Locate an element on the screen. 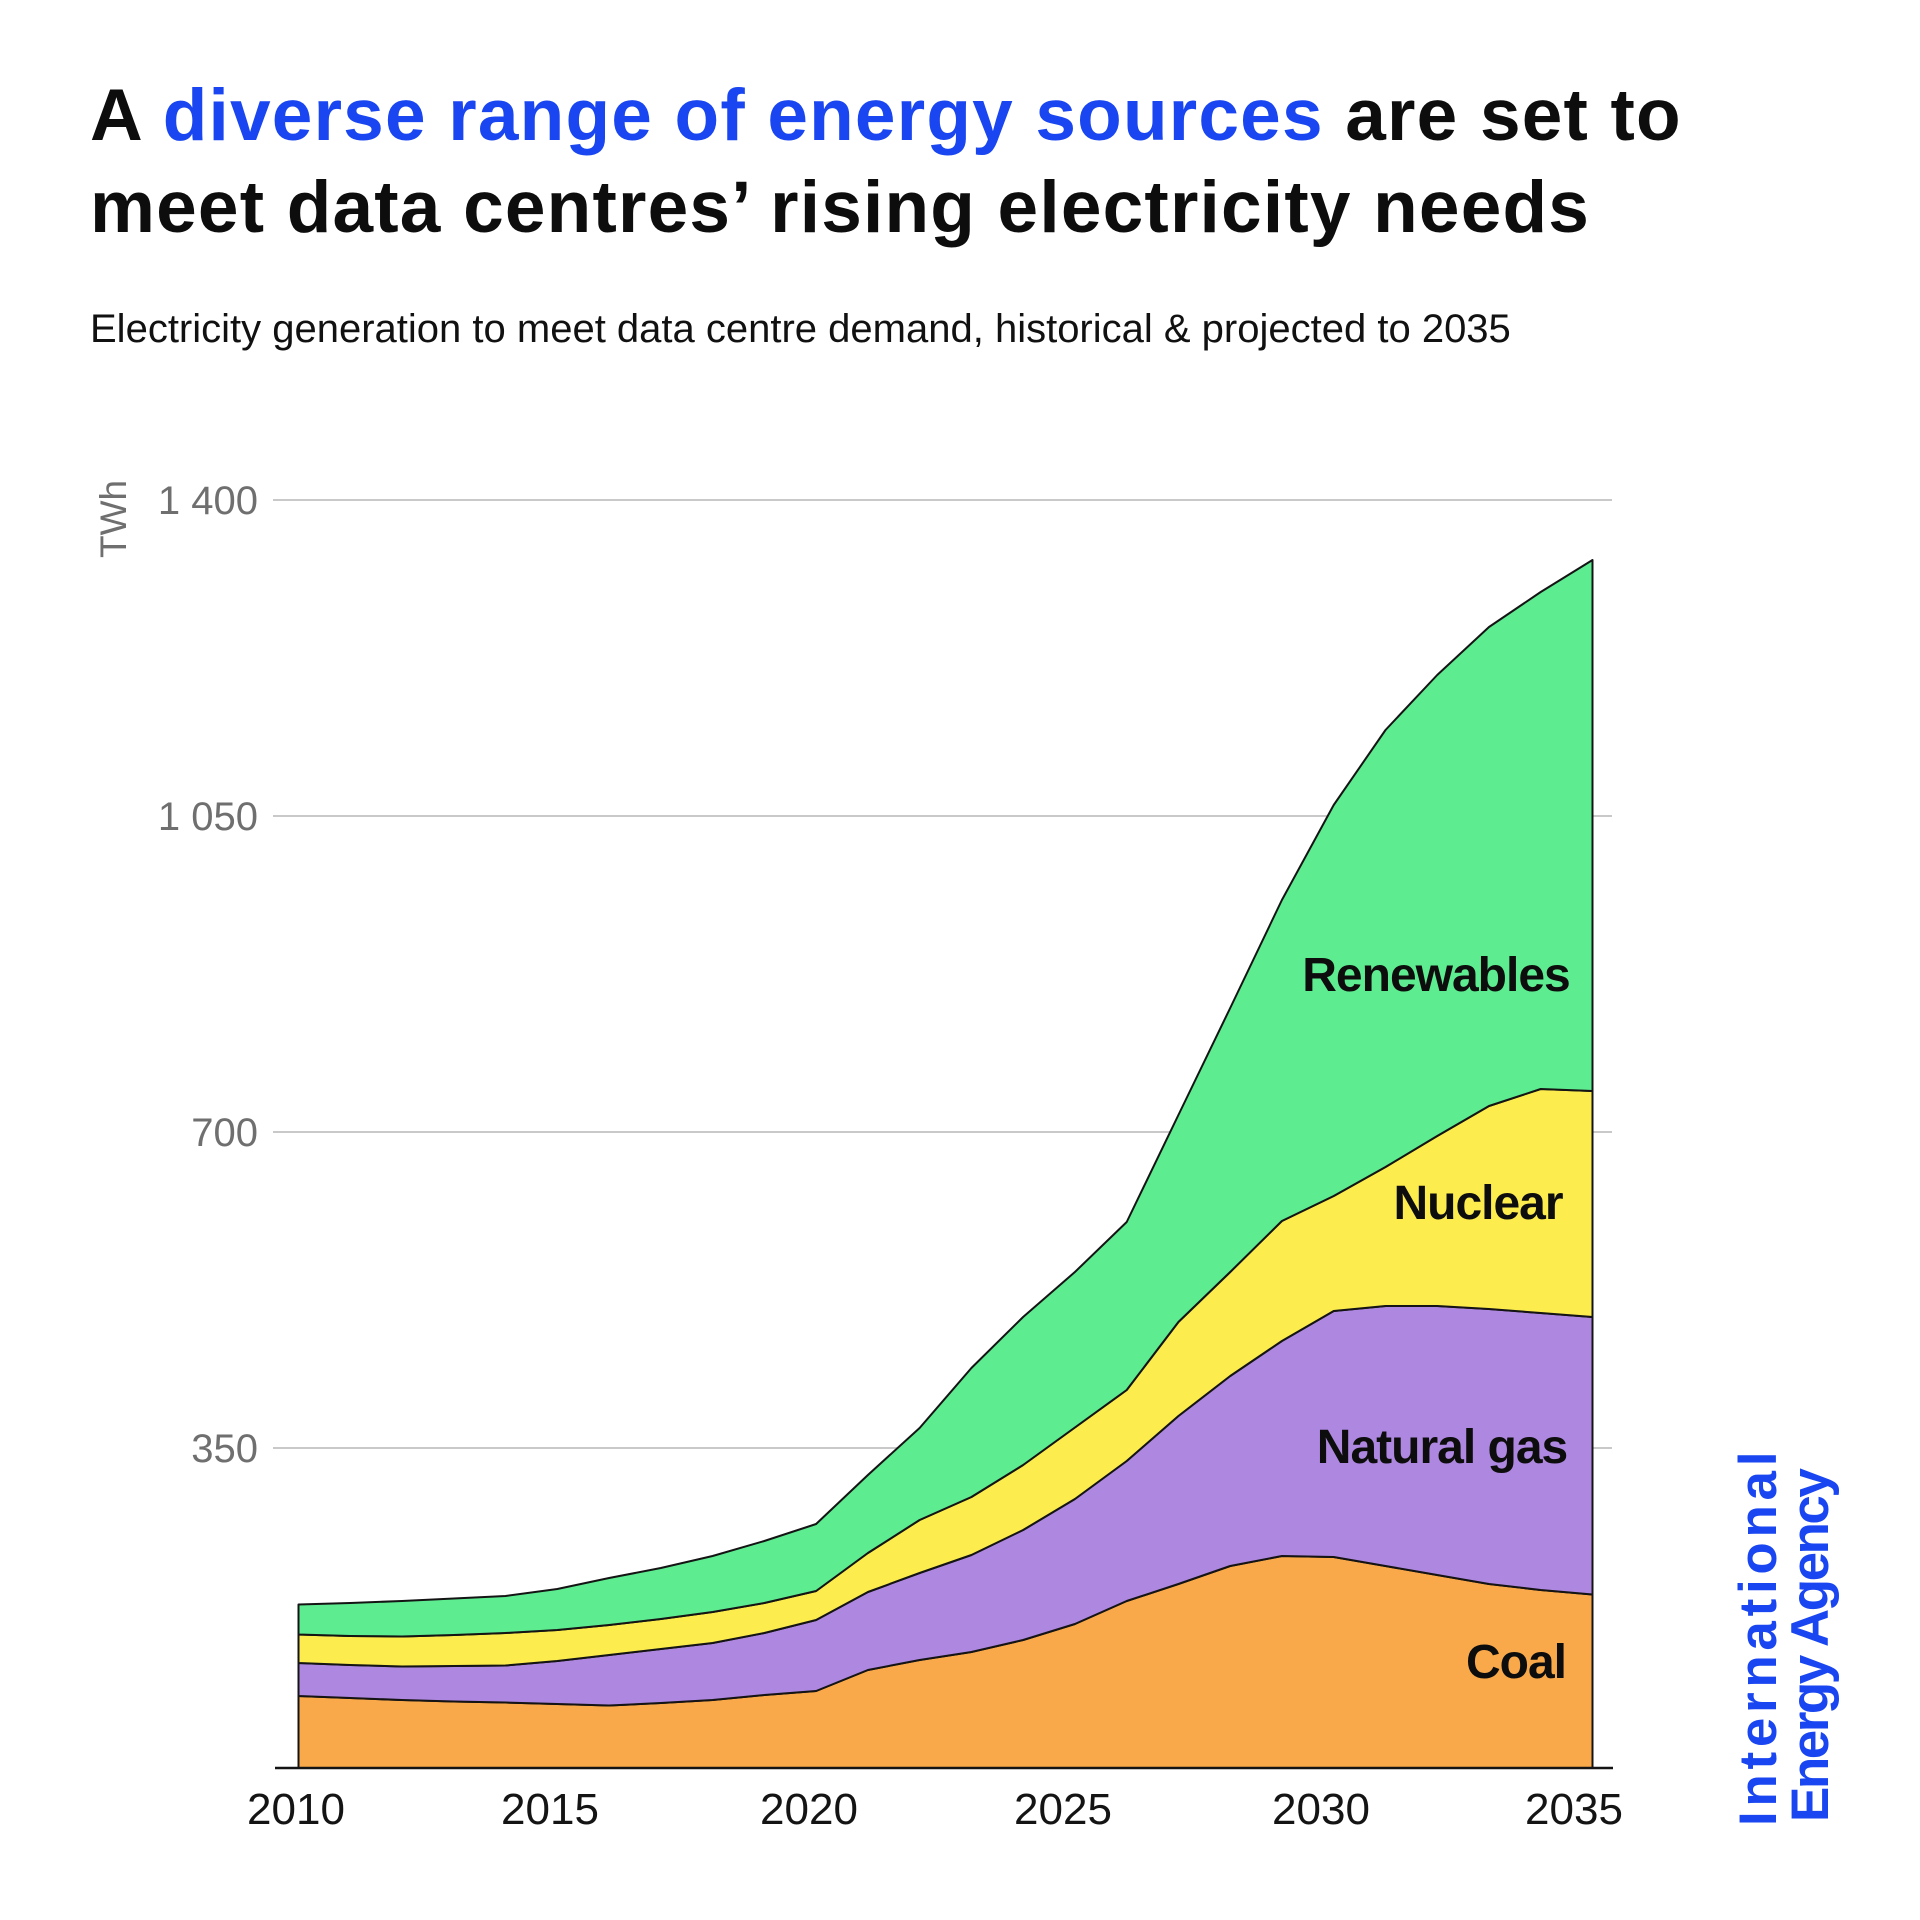 The width and height of the screenshot is (1920, 1920). svg-text: Renewables is located at coordinates (1435, 975).